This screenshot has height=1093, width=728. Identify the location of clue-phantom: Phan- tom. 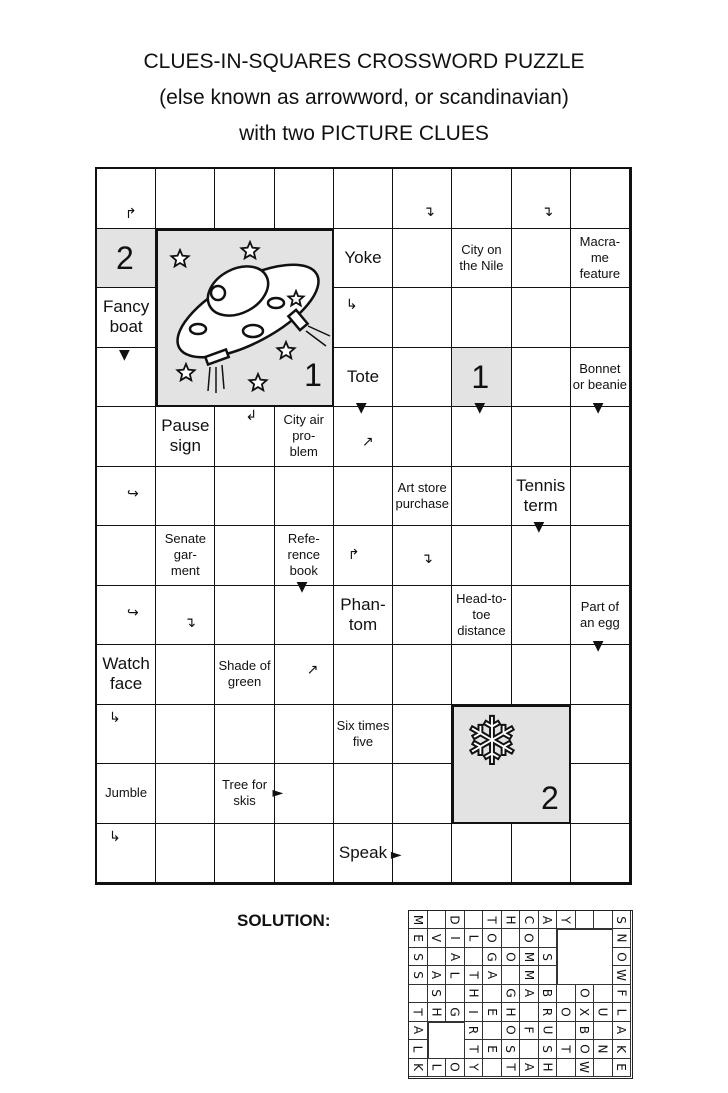
(363, 615).